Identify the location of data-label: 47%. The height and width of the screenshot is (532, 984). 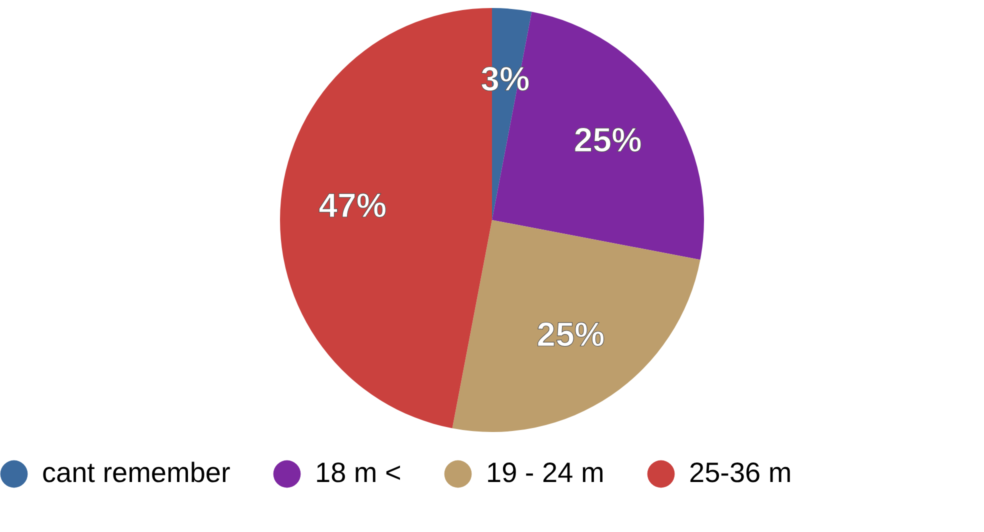
(352, 205).